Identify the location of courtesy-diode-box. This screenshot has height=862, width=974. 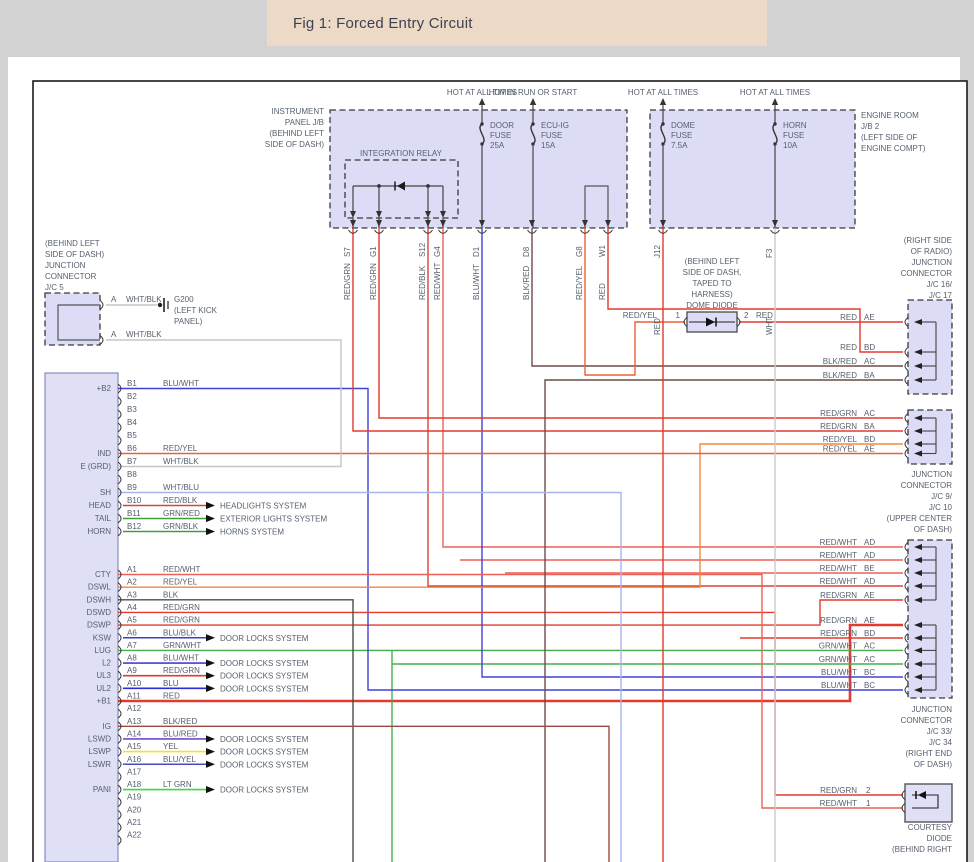
(928, 803).